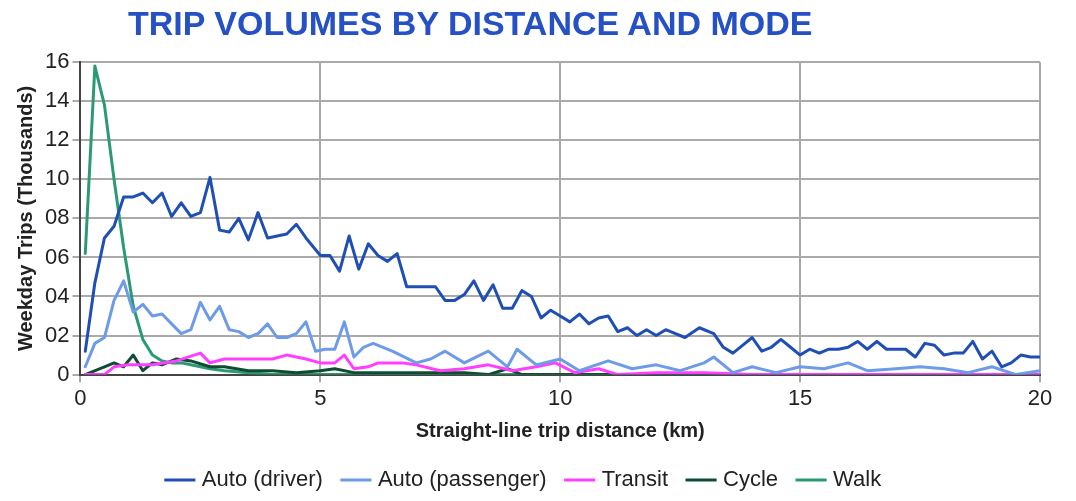 This screenshot has width=1076, height=501. What do you see at coordinates (635, 479) in the screenshot?
I see `legend-label: Transit` at bounding box center [635, 479].